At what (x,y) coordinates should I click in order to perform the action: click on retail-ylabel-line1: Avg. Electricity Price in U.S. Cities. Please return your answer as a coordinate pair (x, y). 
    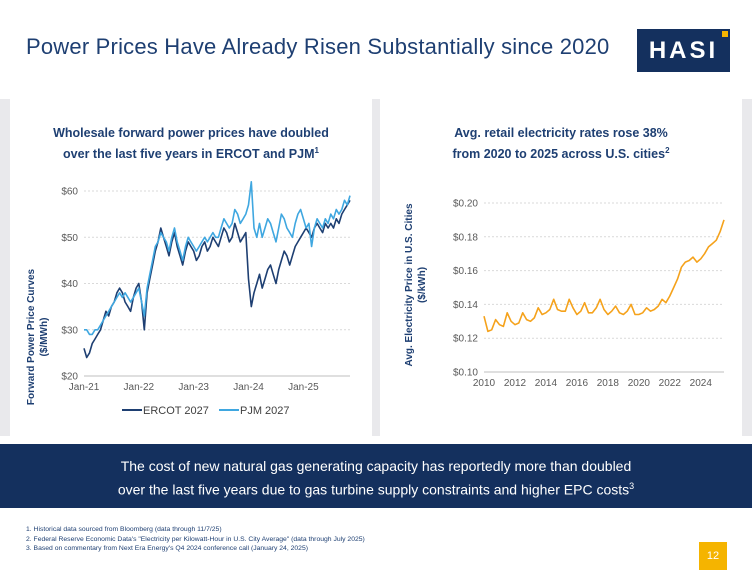
    Looking at the image, I should click on (409, 284).